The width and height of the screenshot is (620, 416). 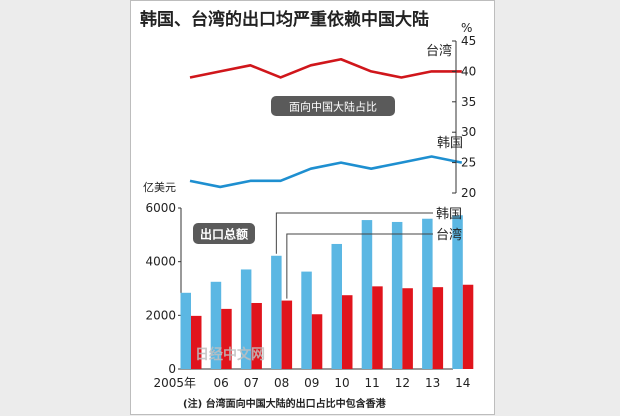 What do you see at coordinates (251, 383) in the screenshot?
I see `x-tick-label: 07` at bounding box center [251, 383].